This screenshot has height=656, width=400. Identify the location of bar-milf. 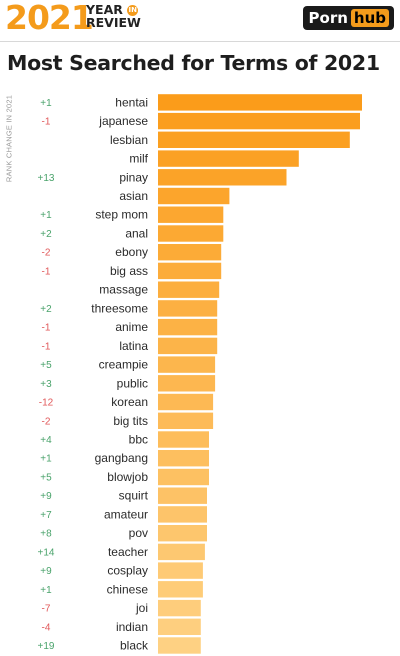
(228, 158).